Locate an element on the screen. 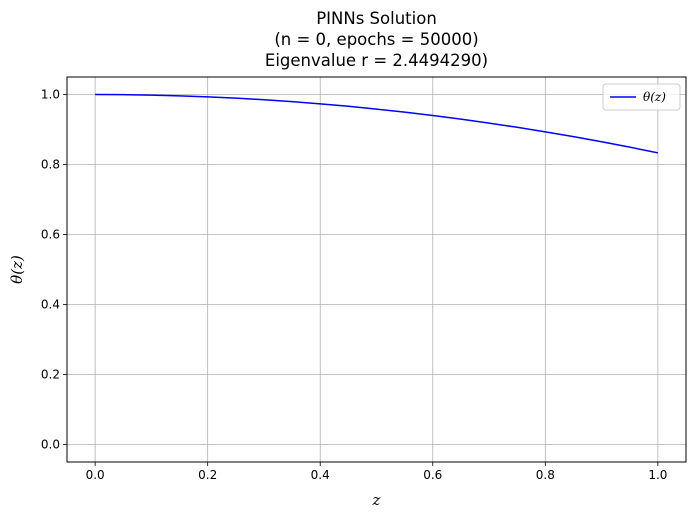 This screenshot has width=697, height=519. x-tick-label: 0.4 is located at coordinates (320, 475).